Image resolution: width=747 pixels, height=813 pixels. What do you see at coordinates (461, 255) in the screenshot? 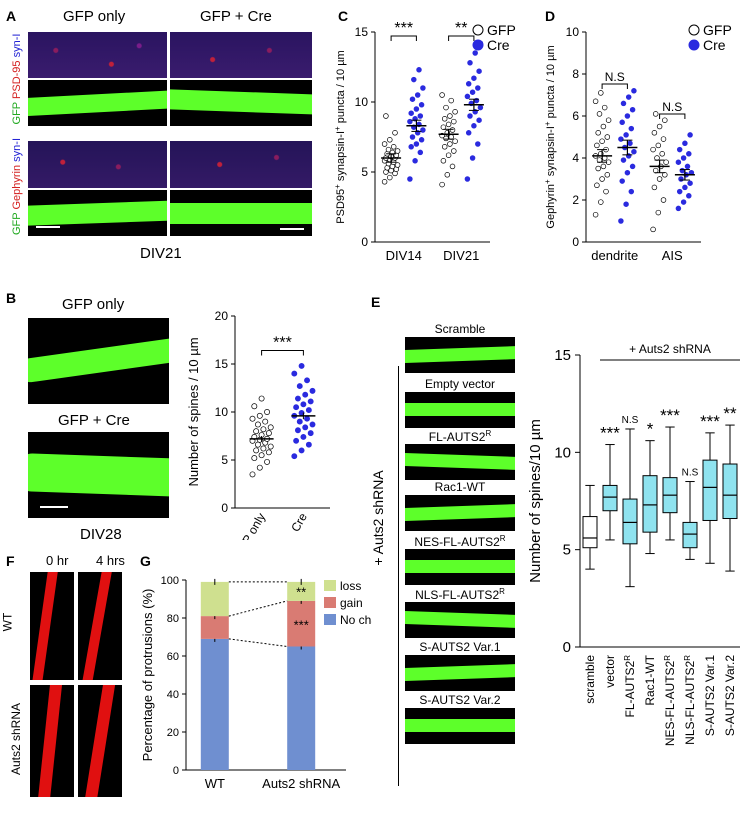
I see `x-category-label: DIV21` at bounding box center [461, 255].